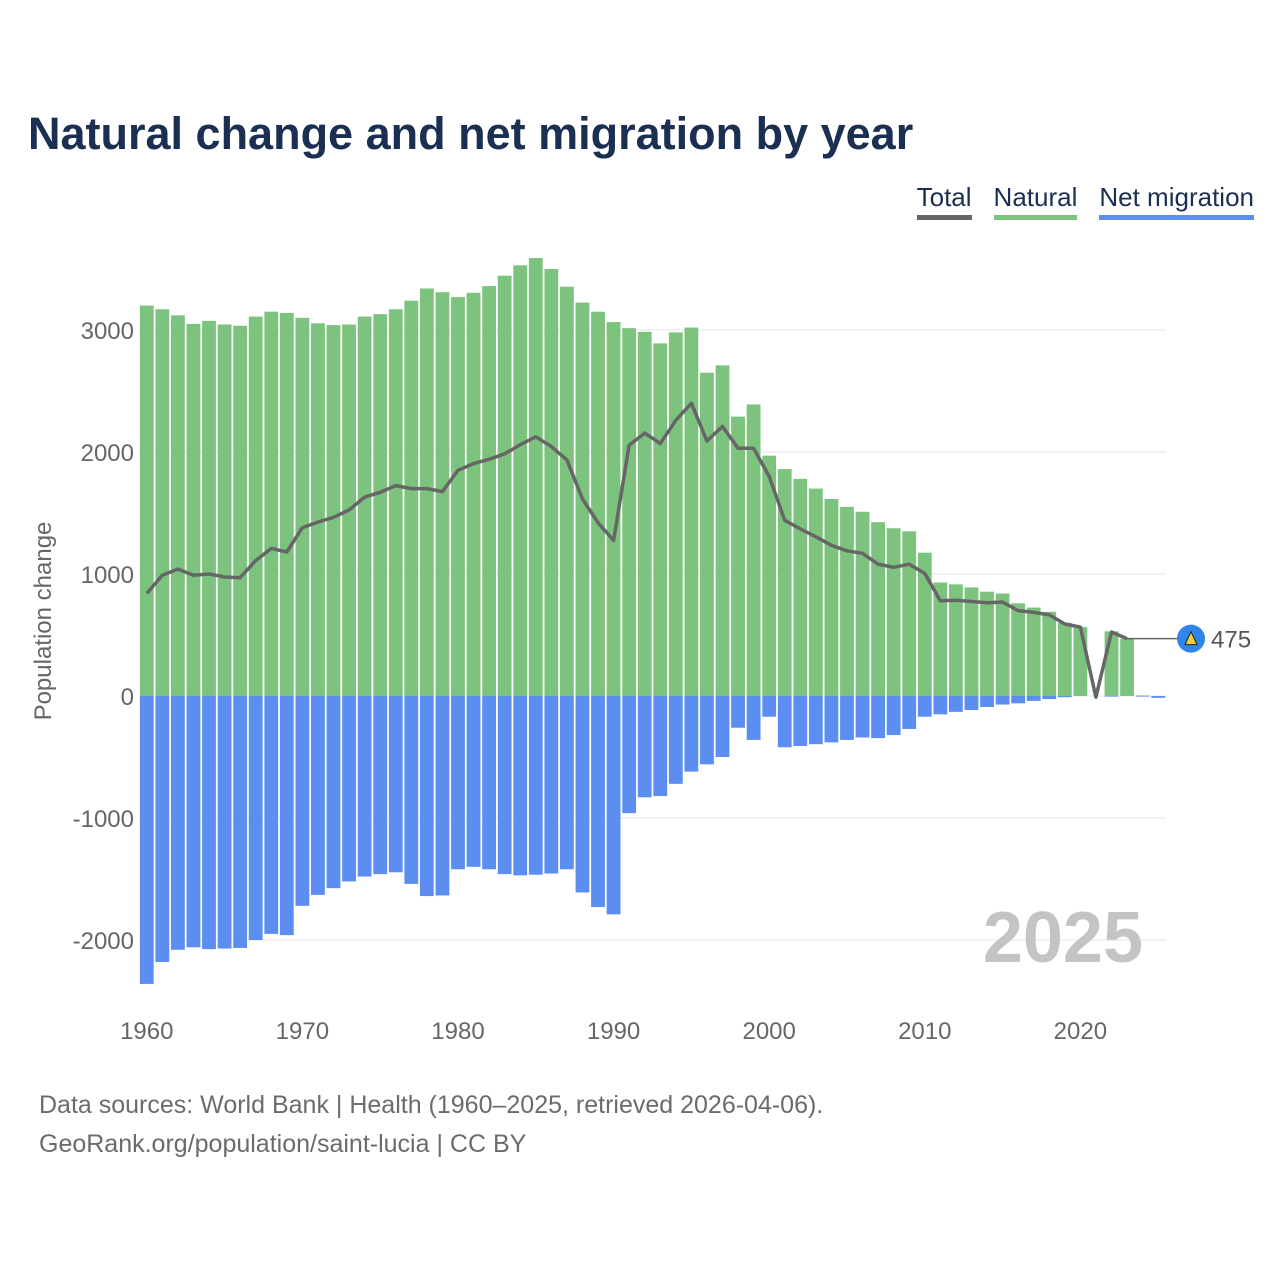  I want to click on x-tick-label: 2000, so click(768, 1031).